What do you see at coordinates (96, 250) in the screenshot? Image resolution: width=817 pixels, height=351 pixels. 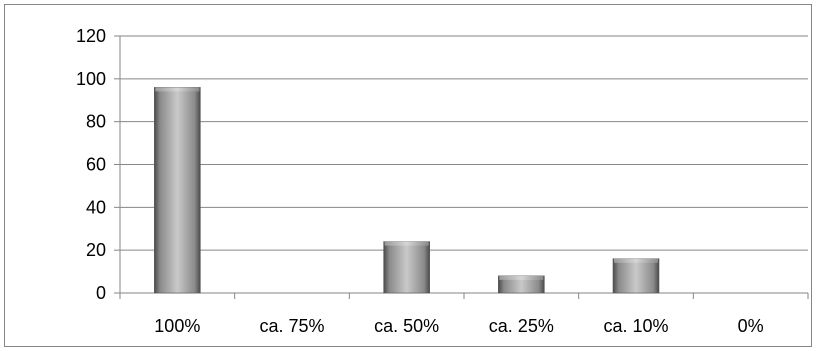 I see `y-tick-label: 20` at bounding box center [96, 250].